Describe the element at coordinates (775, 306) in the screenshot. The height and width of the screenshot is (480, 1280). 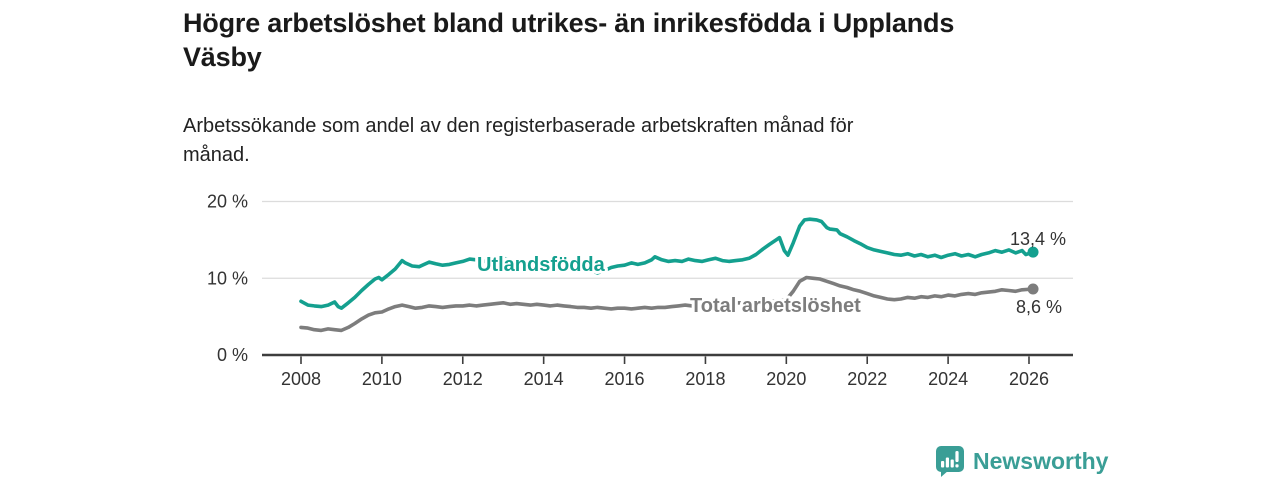
I see `series-label-total-arbetsloshet: Total arbetslöshet` at that location.